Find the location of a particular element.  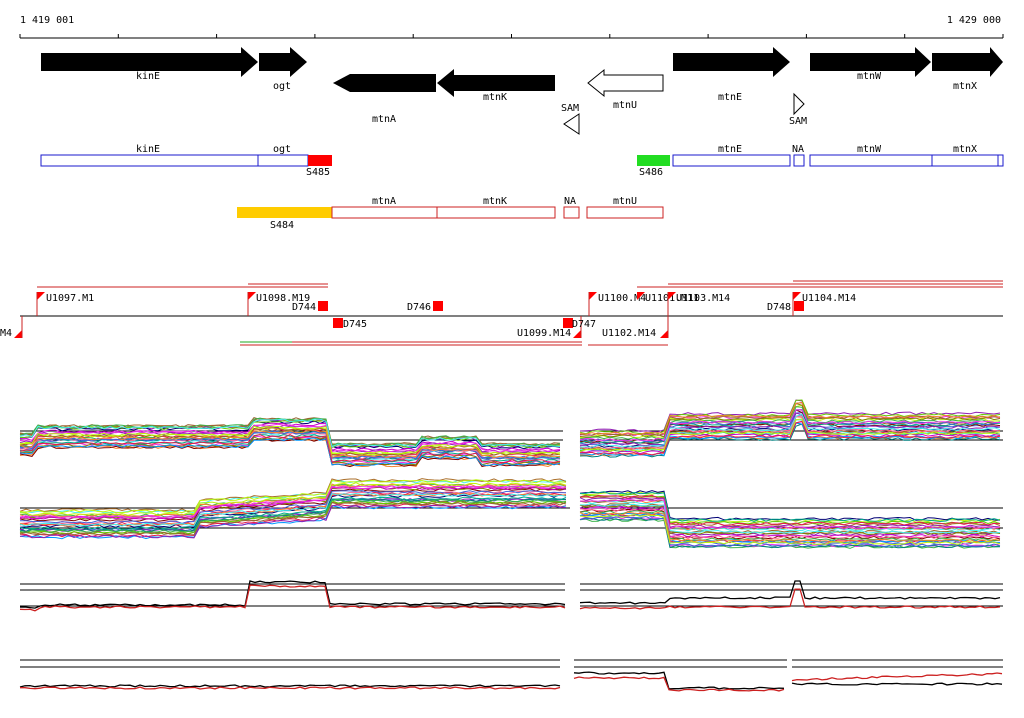

feature-u1098: U1098.M19 is located at coordinates (283, 298).